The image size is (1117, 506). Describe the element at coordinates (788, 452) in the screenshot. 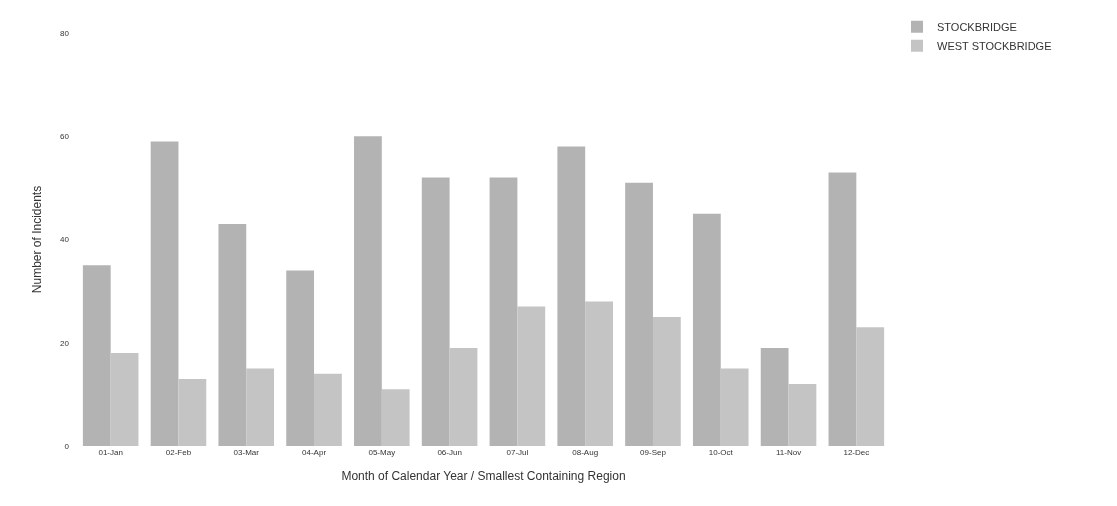

I see `x-tick-label: 11-Nov` at that location.